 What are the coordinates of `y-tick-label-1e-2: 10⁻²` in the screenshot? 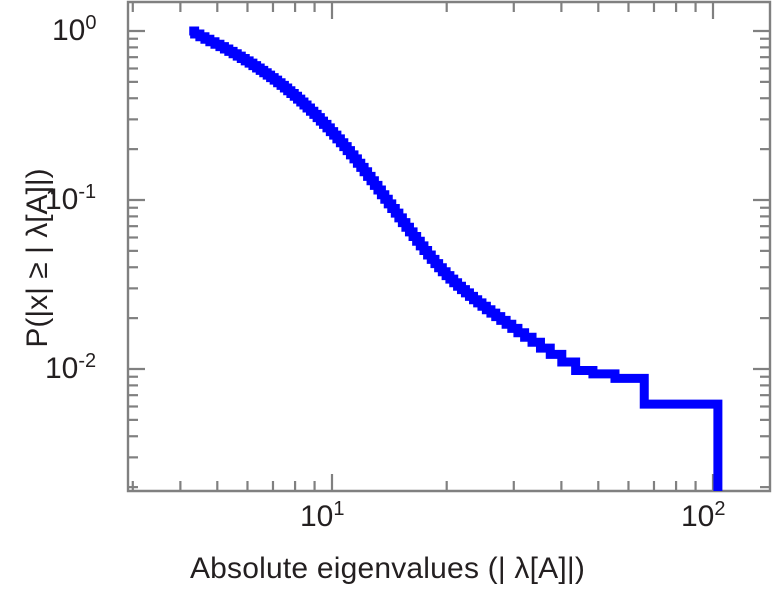 It's located at (71, 367).